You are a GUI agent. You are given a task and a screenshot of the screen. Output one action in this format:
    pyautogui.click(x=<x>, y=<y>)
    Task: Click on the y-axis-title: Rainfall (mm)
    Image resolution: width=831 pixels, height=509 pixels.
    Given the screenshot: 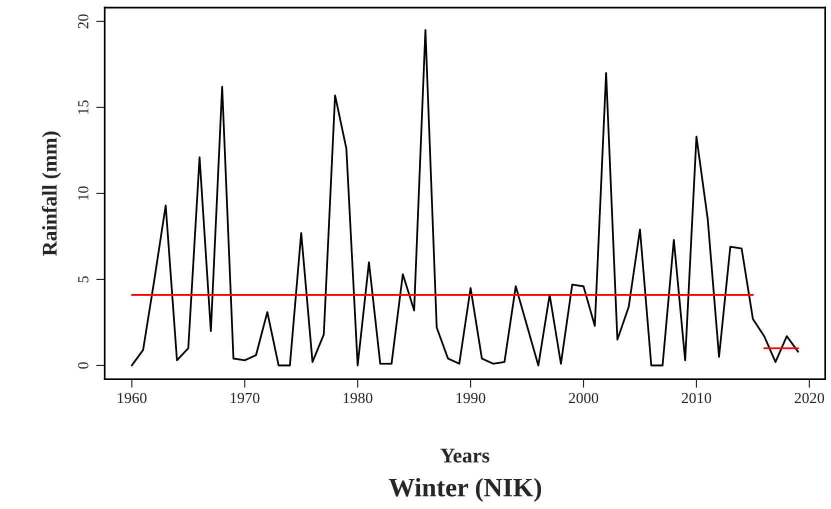 What is the action you would take?
    pyautogui.click(x=51, y=194)
    